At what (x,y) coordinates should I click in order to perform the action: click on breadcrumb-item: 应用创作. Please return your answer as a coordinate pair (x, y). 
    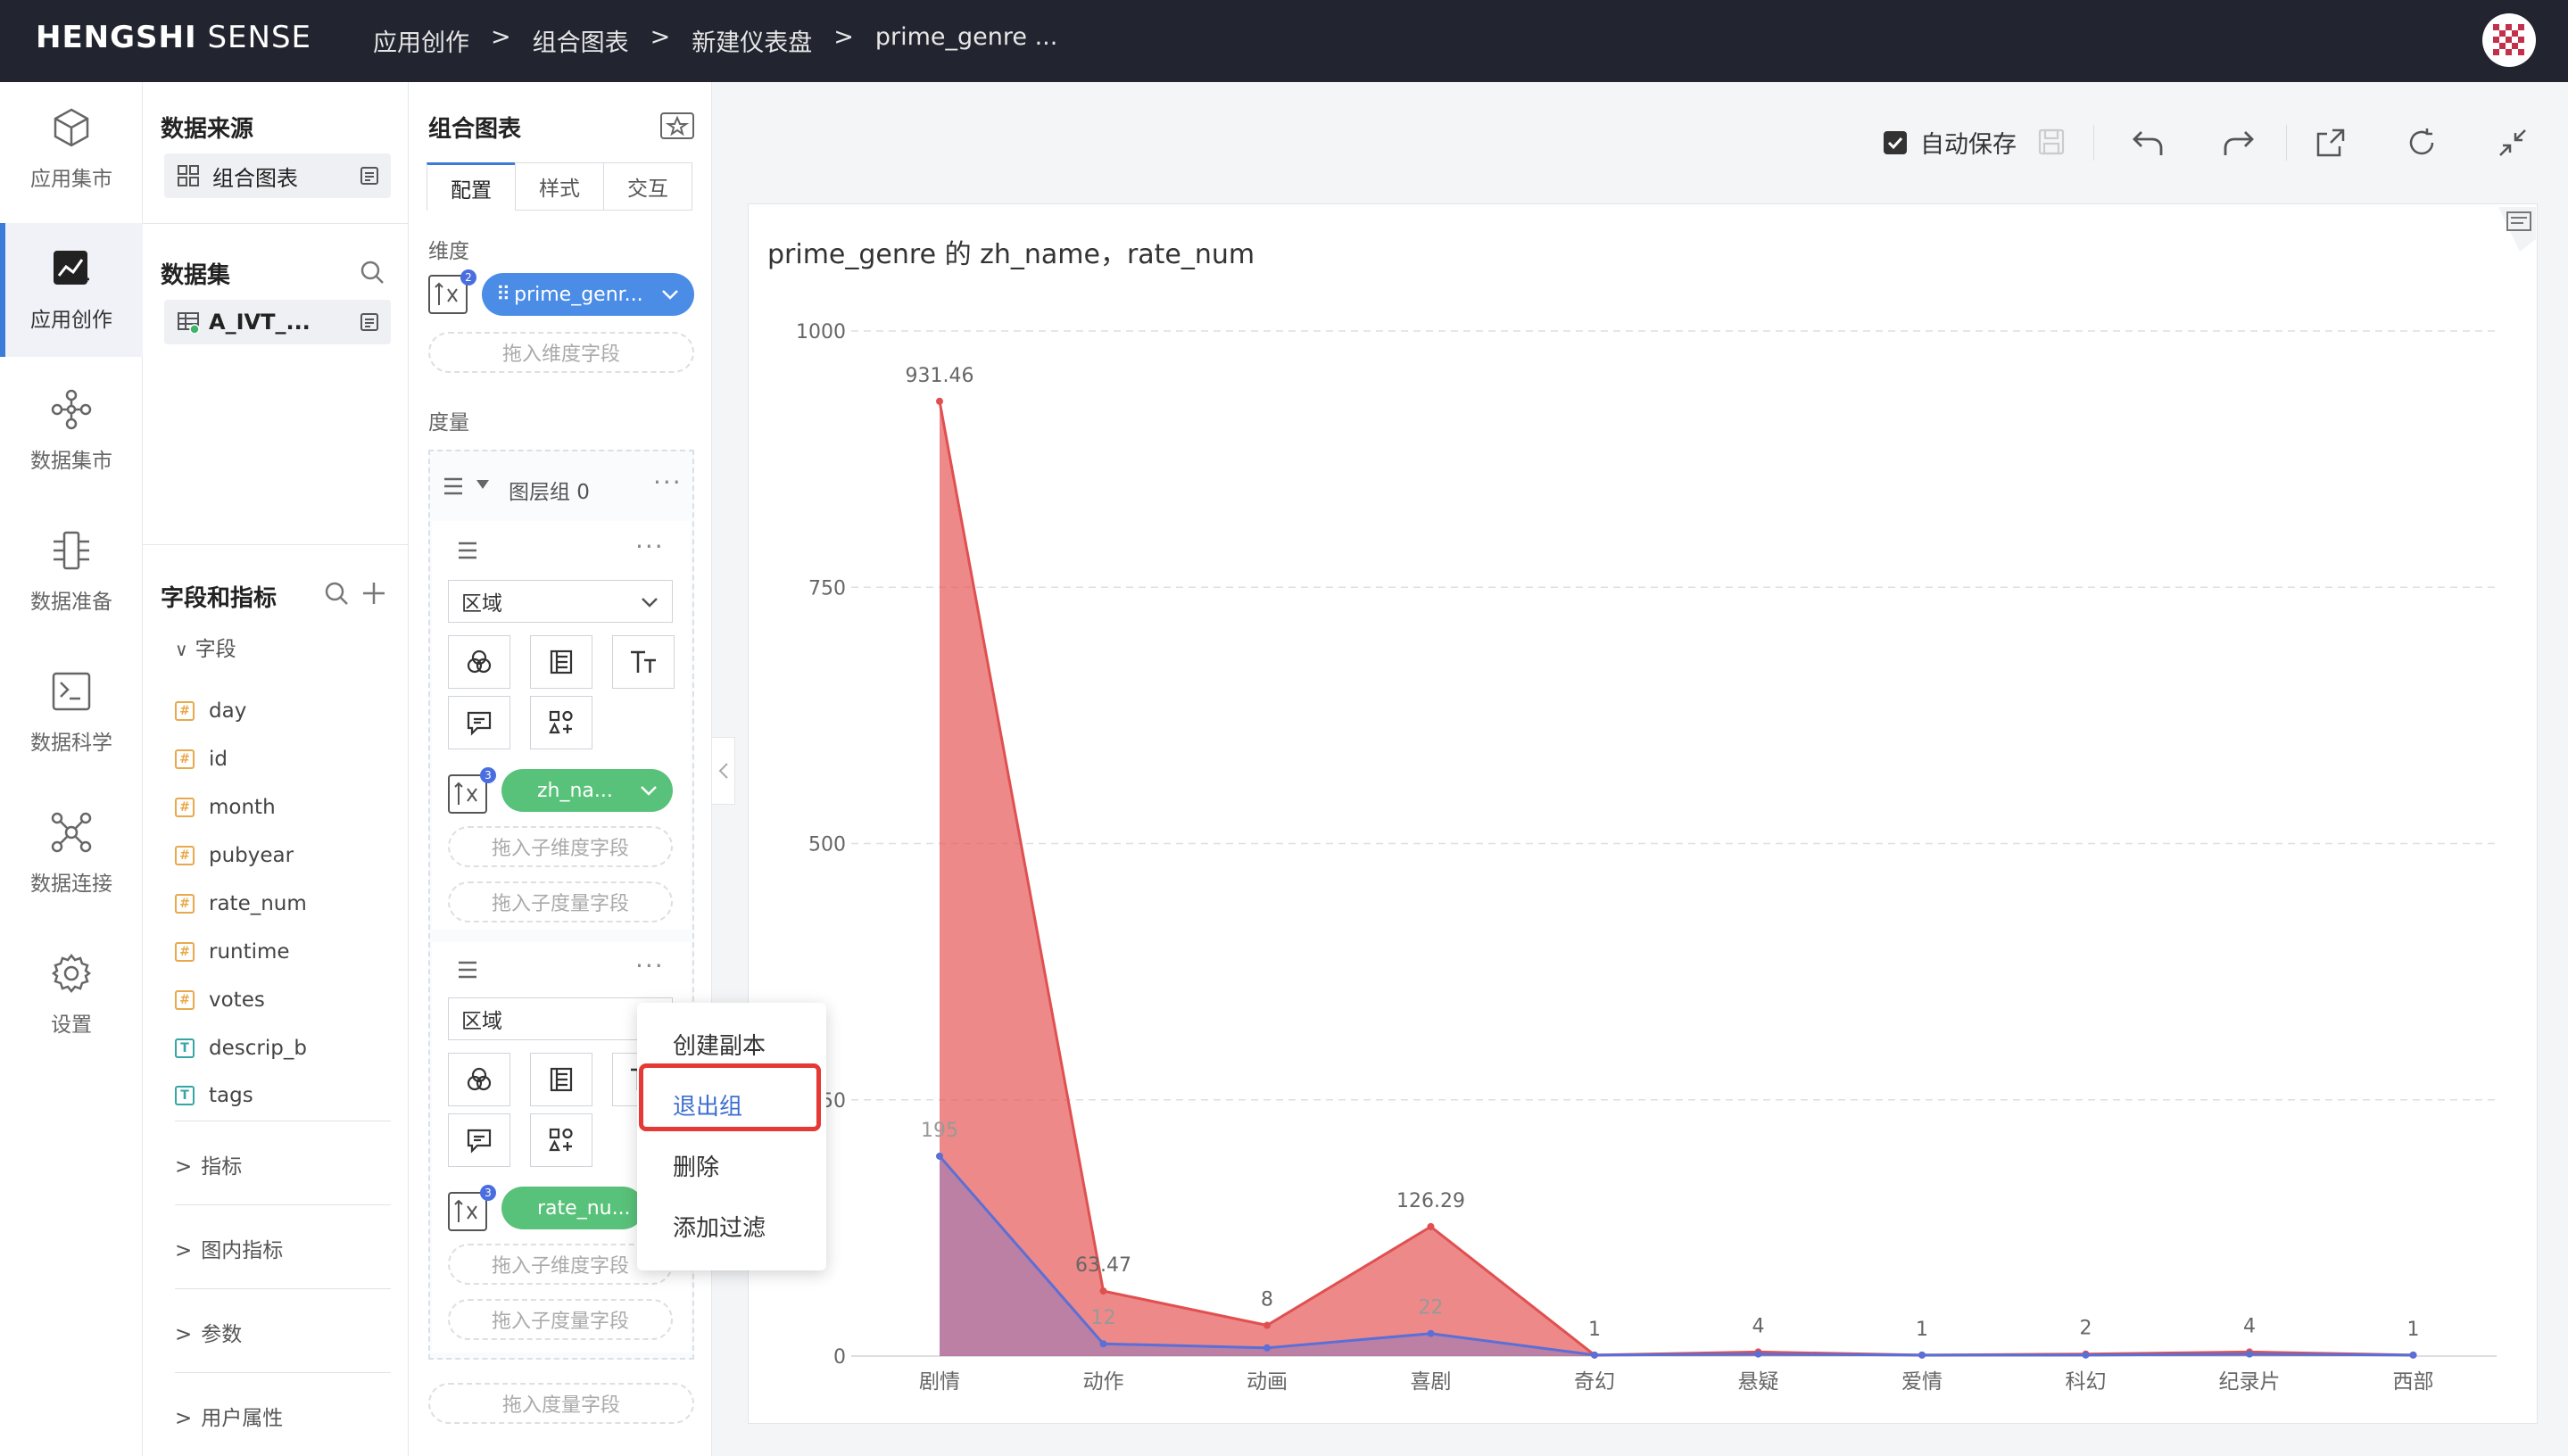
    Looking at the image, I should click on (421, 43).